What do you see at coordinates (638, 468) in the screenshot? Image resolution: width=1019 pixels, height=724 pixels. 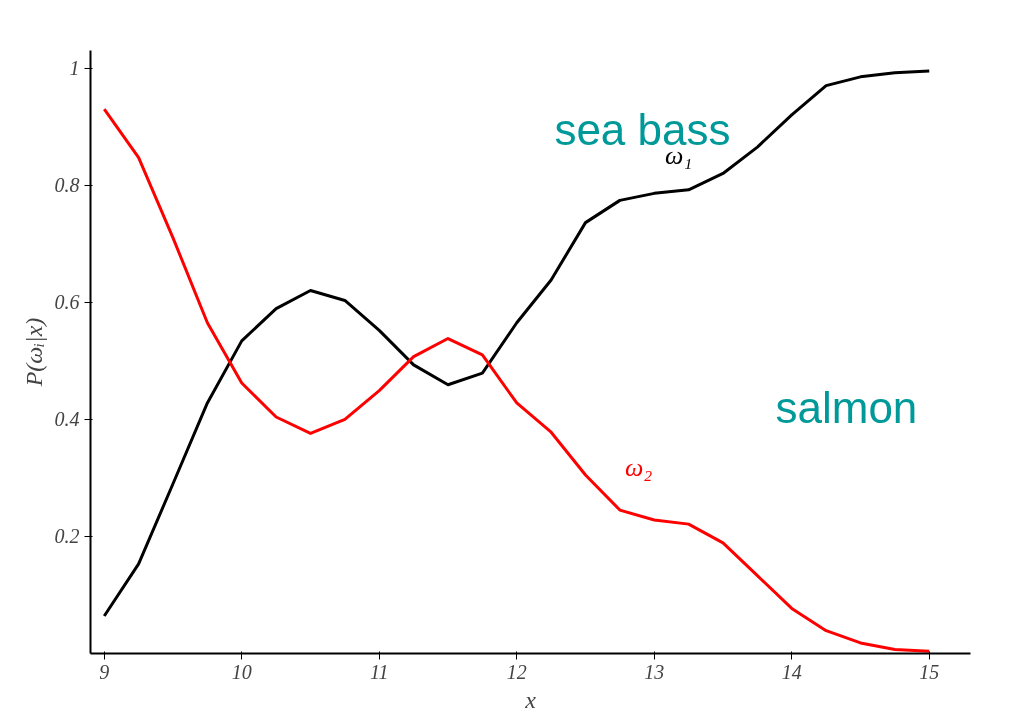 I see `series-label: ω₂` at bounding box center [638, 468].